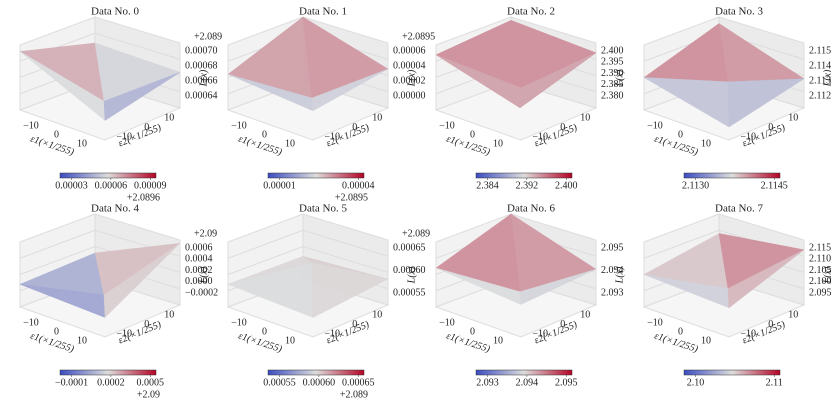 The height and width of the screenshot is (420, 831). What do you see at coordinates (279, 185) in the screenshot?
I see `colorbar-tick-label: 0.00001` at bounding box center [279, 185].